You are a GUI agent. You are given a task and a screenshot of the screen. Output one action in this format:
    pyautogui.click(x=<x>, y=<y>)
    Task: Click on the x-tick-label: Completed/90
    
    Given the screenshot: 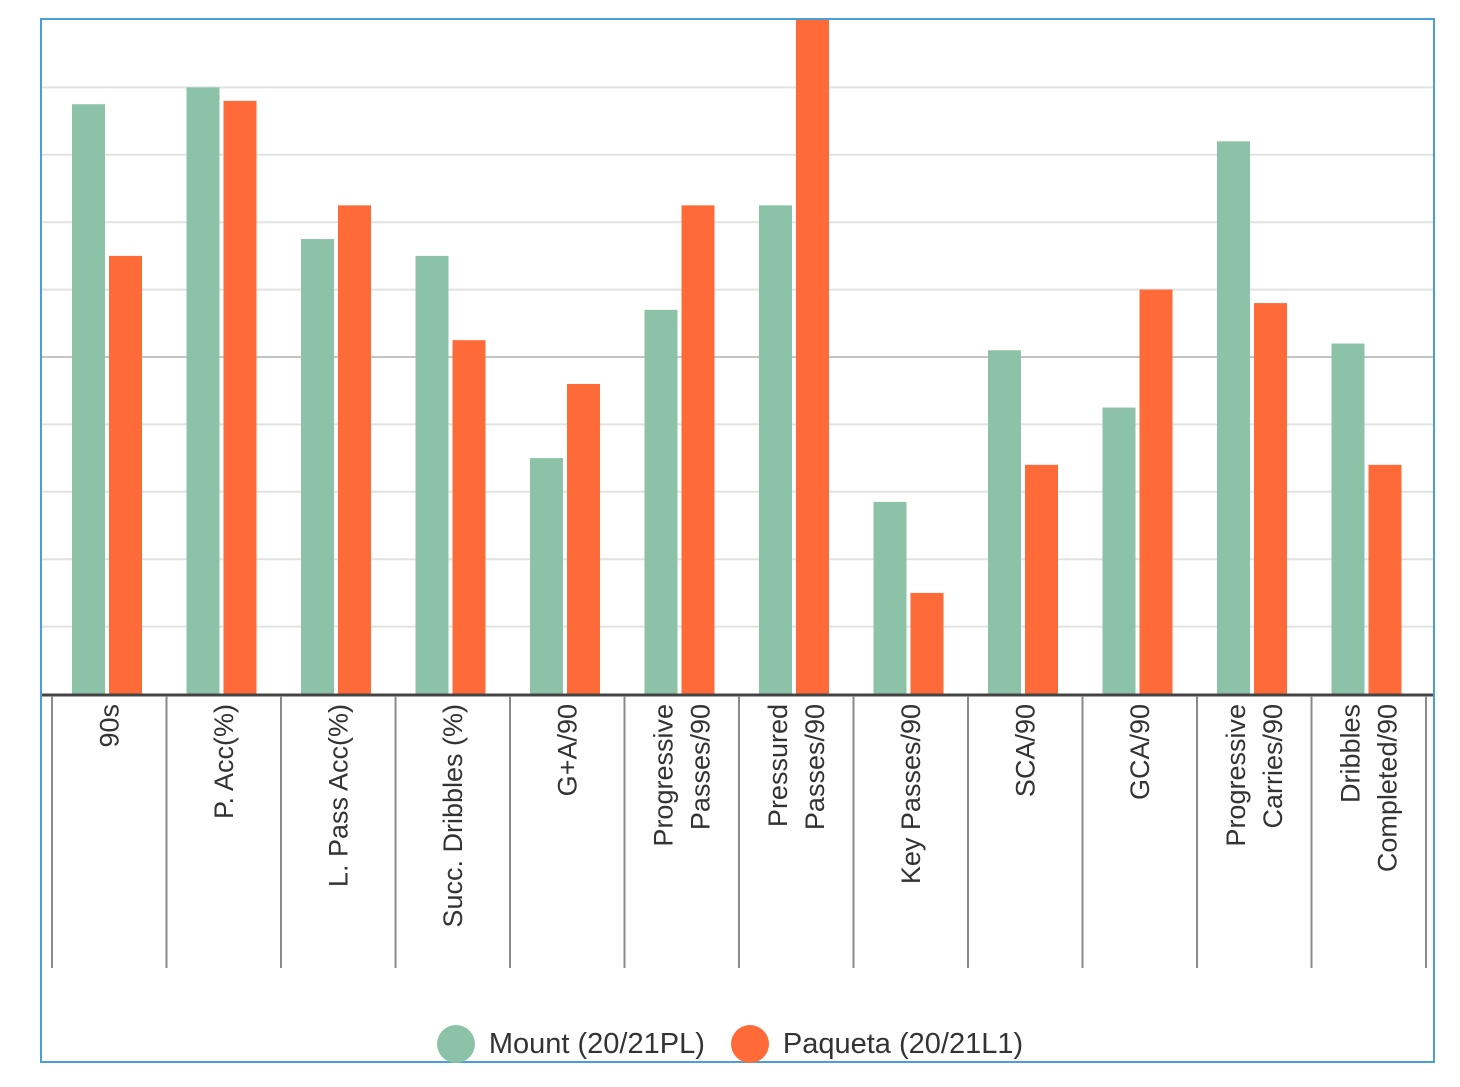 What is the action you would take?
    pyautogui.click(x=1387, y=788)
    